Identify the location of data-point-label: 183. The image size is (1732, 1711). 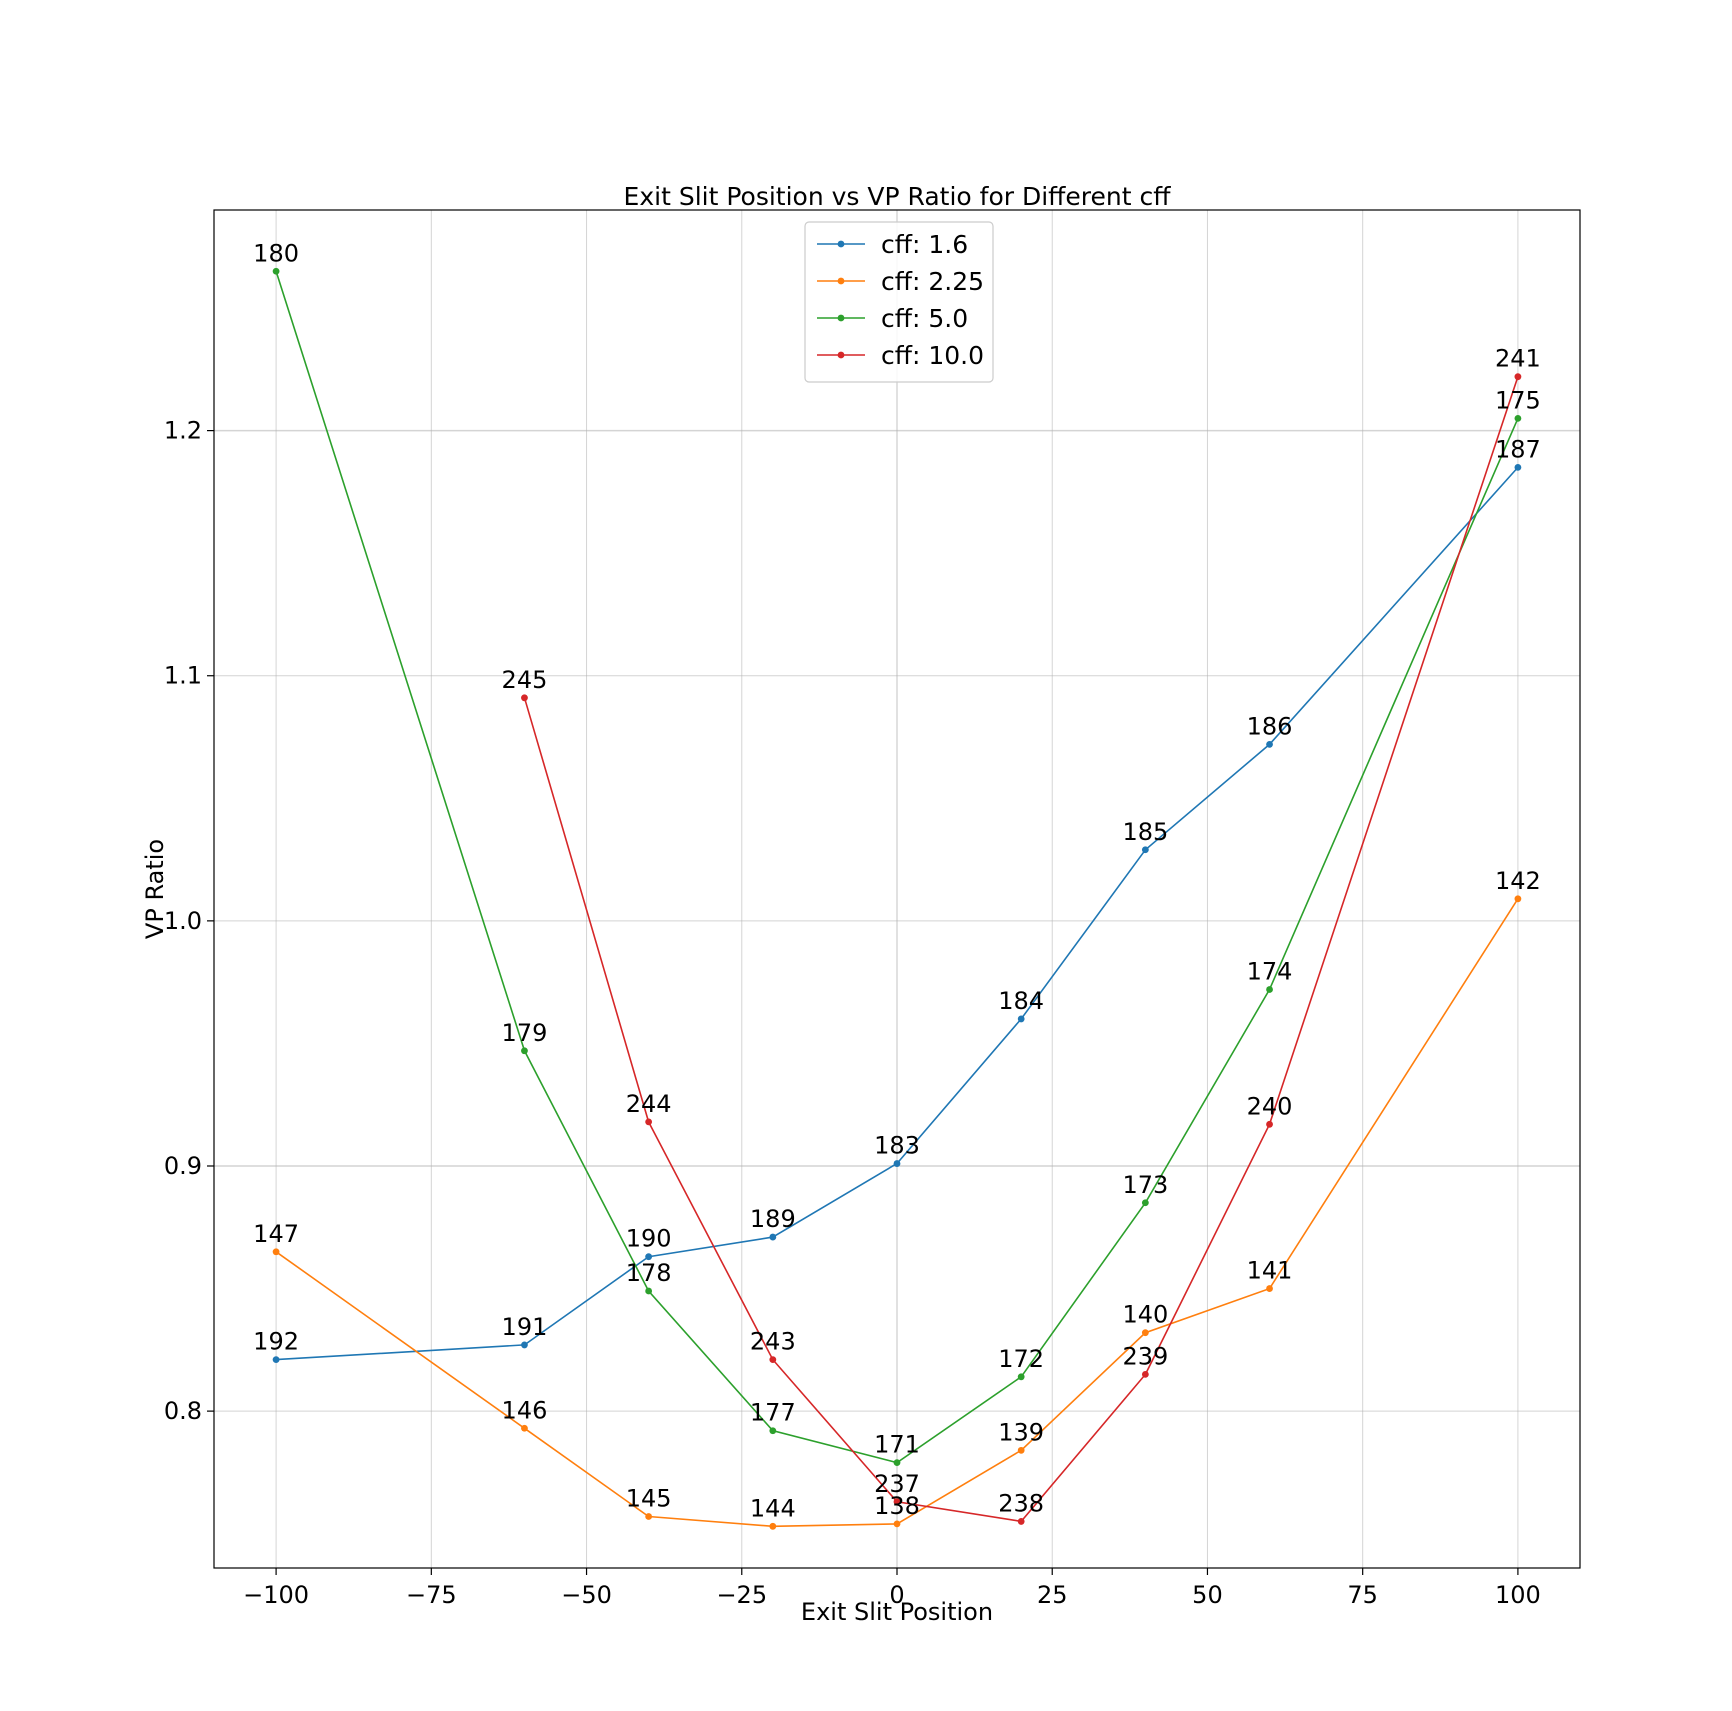
(897, 1146).